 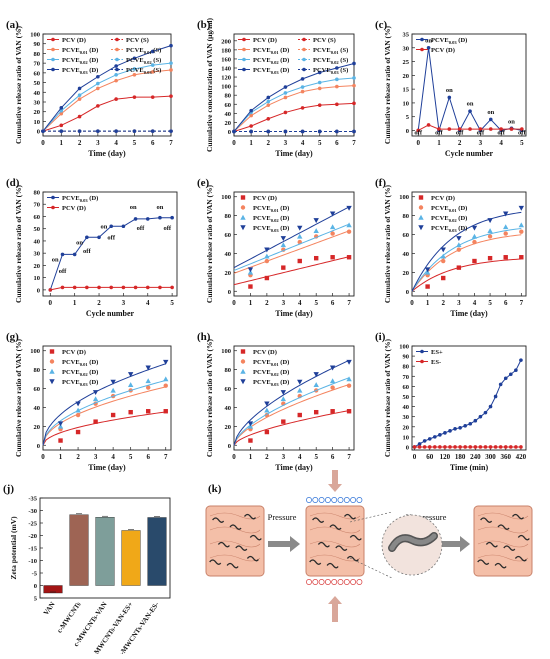 I want to click on x-tick-label: 1, so click(x=251, y=303).